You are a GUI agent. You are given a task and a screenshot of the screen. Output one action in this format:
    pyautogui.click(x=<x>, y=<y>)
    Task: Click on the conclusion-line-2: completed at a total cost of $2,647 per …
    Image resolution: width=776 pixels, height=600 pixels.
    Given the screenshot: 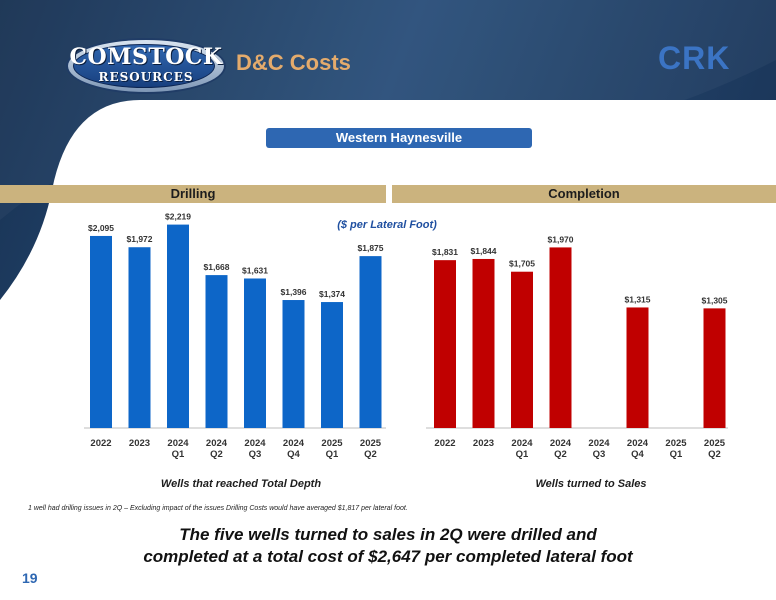 What is the action you would take?
    pyautogui.click(x=388, y=556)
    